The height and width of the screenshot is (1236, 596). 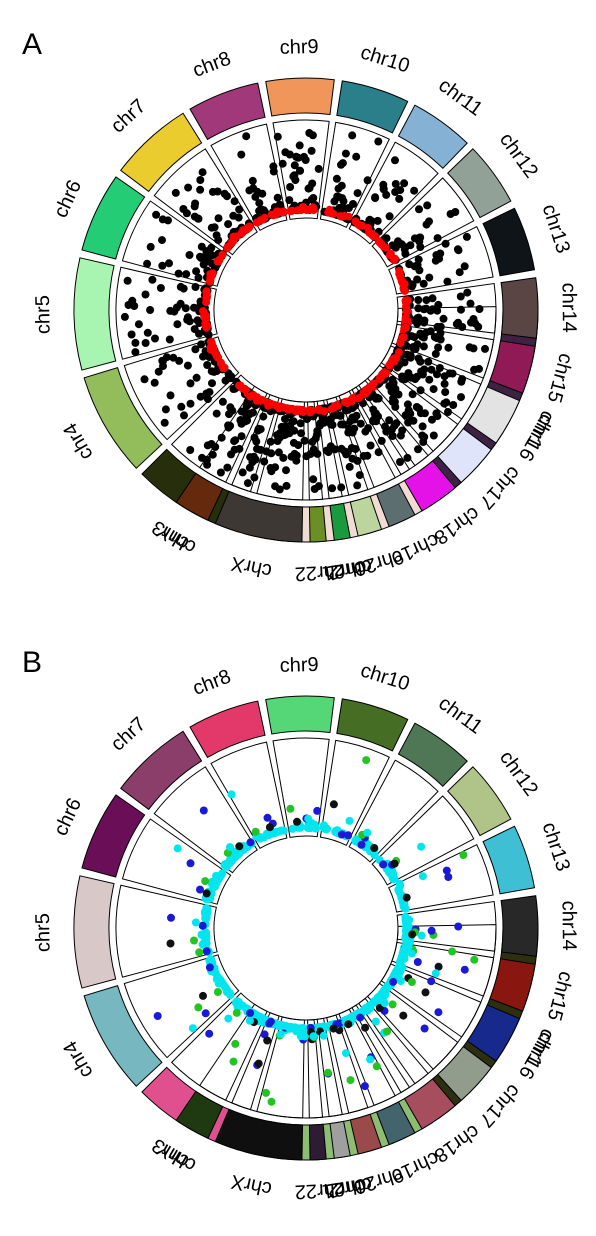 I want to click on ideogram-chr15, so click(x=512, y=985).